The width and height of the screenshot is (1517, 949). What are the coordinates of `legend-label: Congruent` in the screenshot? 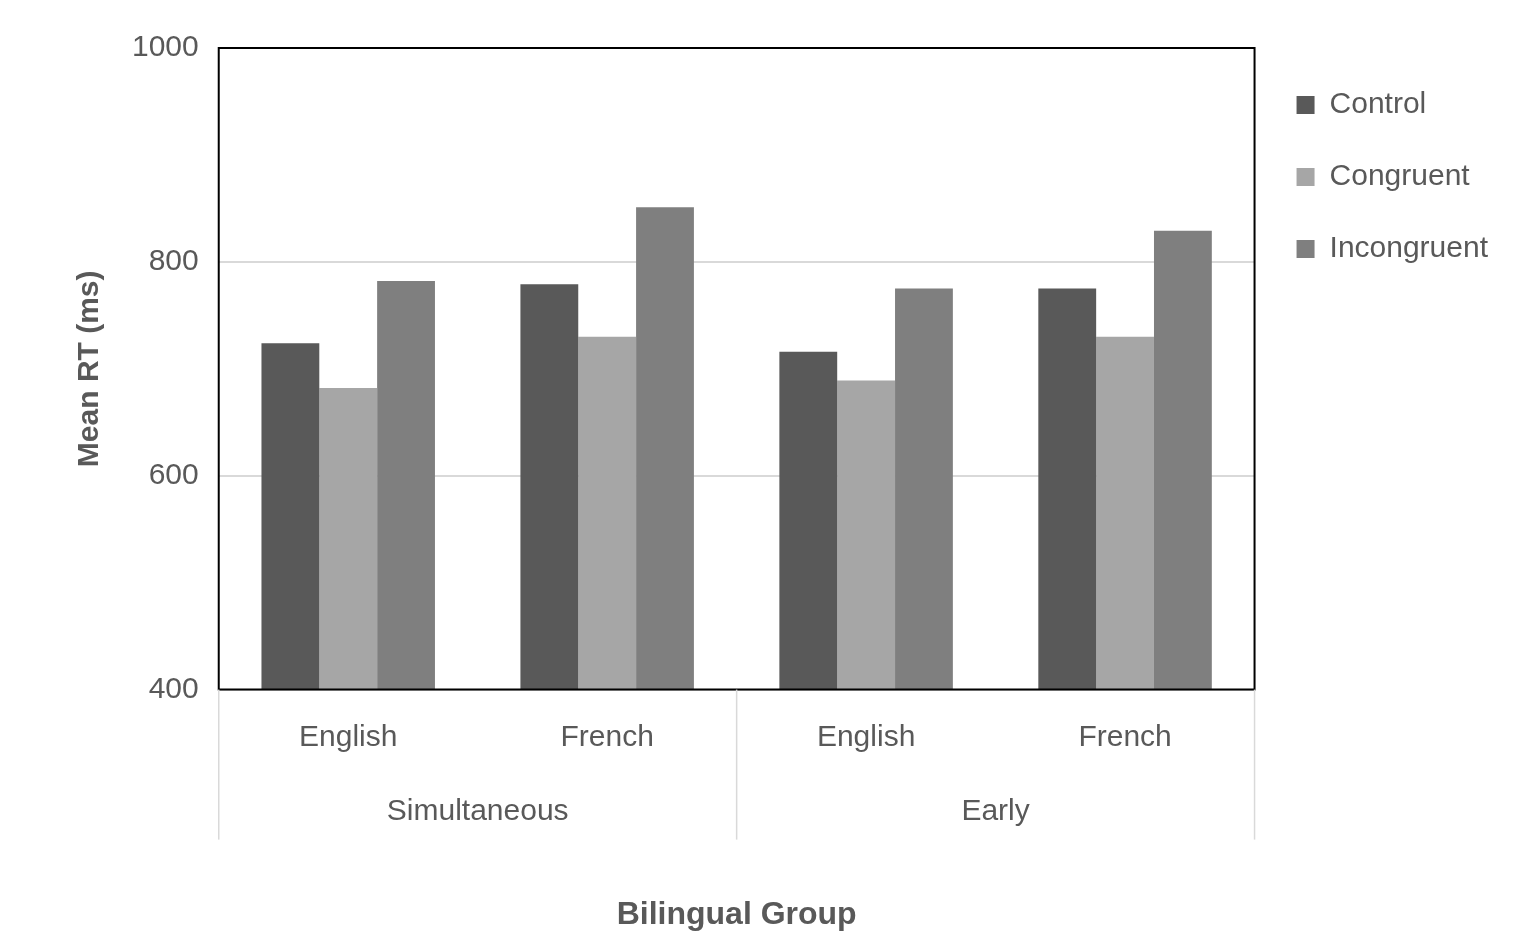 It's located at (1400, 175).